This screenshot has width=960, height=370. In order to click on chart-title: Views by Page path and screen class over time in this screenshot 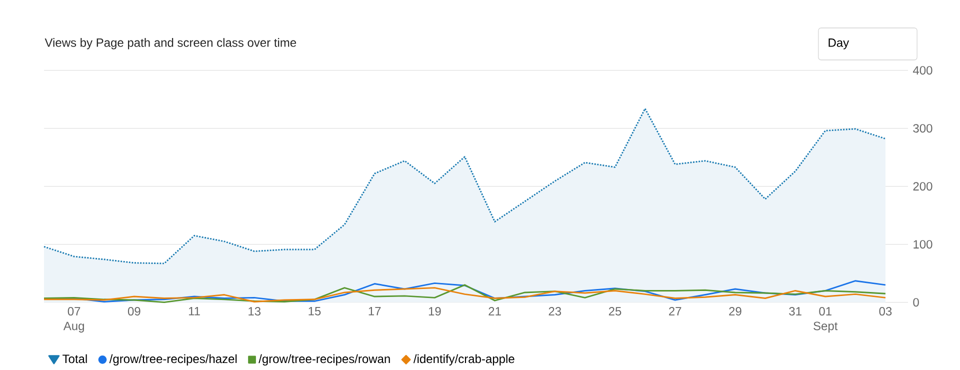, I will do `click(170, 44)`.